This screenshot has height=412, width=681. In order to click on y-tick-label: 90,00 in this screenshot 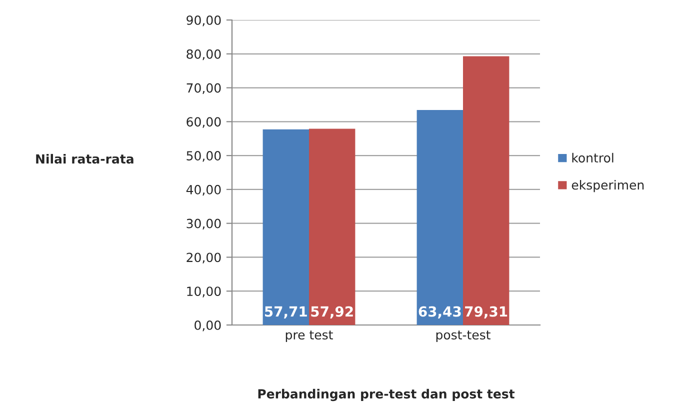, I will do `click(203, 20)`.